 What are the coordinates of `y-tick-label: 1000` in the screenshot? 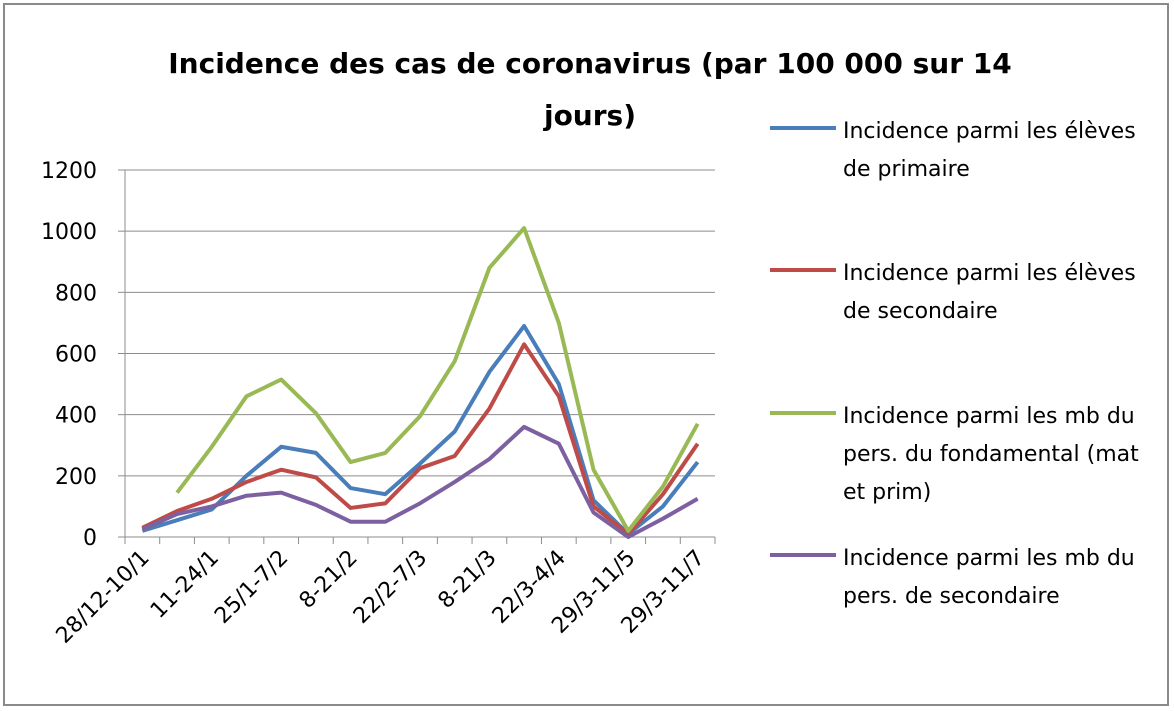 It's located at (69, 232).